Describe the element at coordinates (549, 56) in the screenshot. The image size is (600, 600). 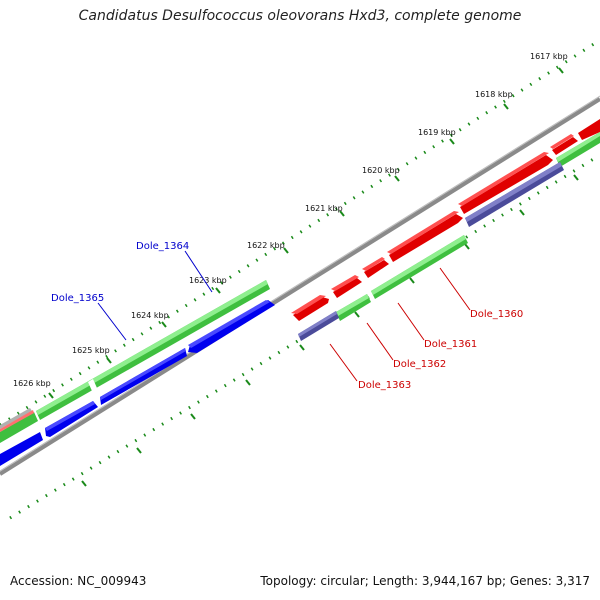
I see `kbp-label: 1617 kbp` at that location.